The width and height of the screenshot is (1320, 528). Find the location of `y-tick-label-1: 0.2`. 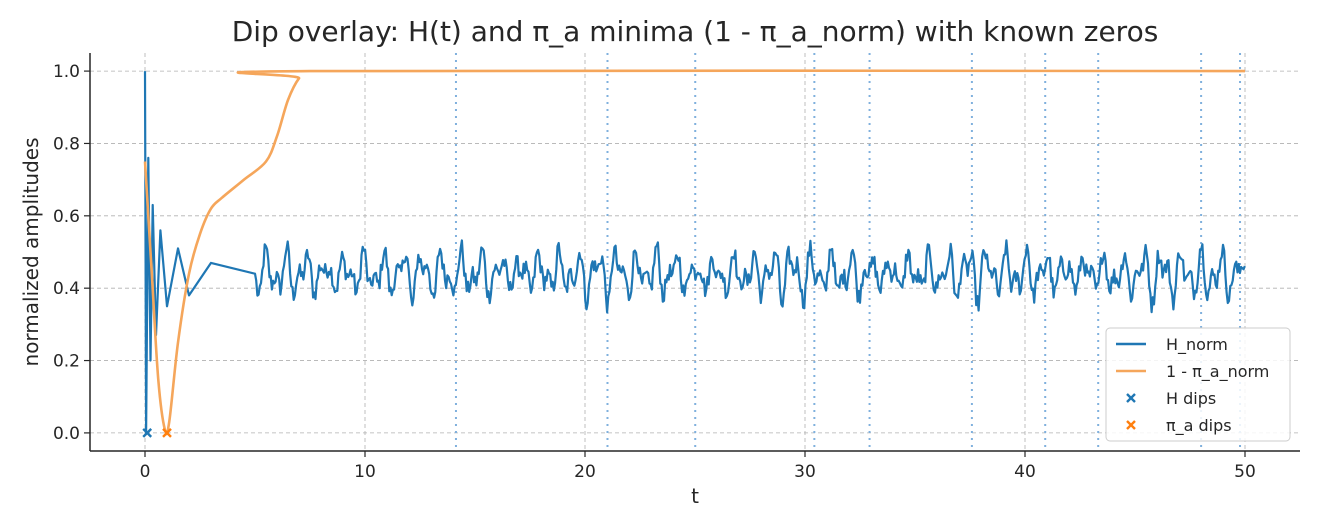

y-tick-label-1: 0.2 is located at coordinates (66, 362).